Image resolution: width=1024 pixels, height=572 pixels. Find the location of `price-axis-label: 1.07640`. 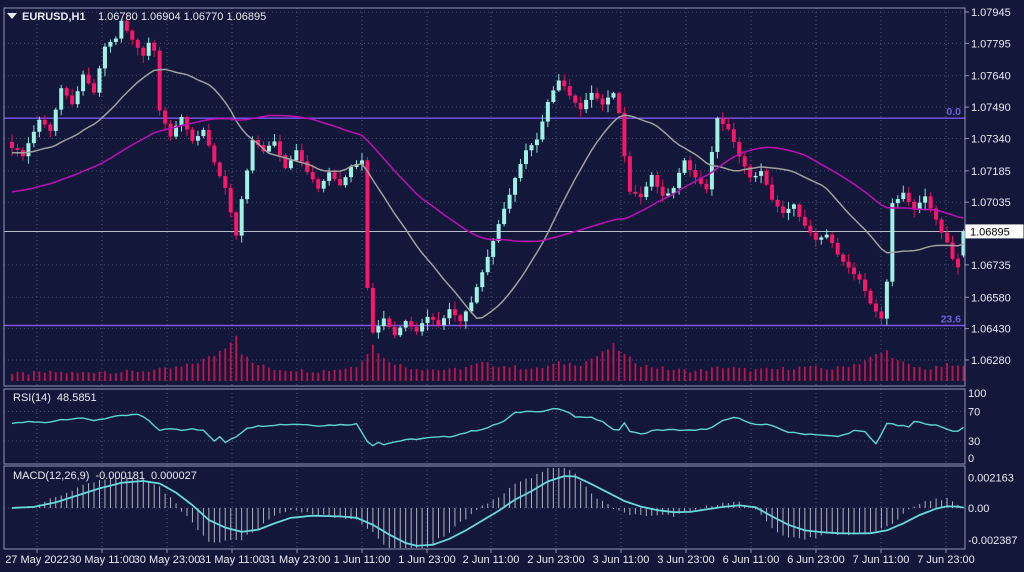

price-axis-label: 1.07640 is located at coordinates (991, 77).